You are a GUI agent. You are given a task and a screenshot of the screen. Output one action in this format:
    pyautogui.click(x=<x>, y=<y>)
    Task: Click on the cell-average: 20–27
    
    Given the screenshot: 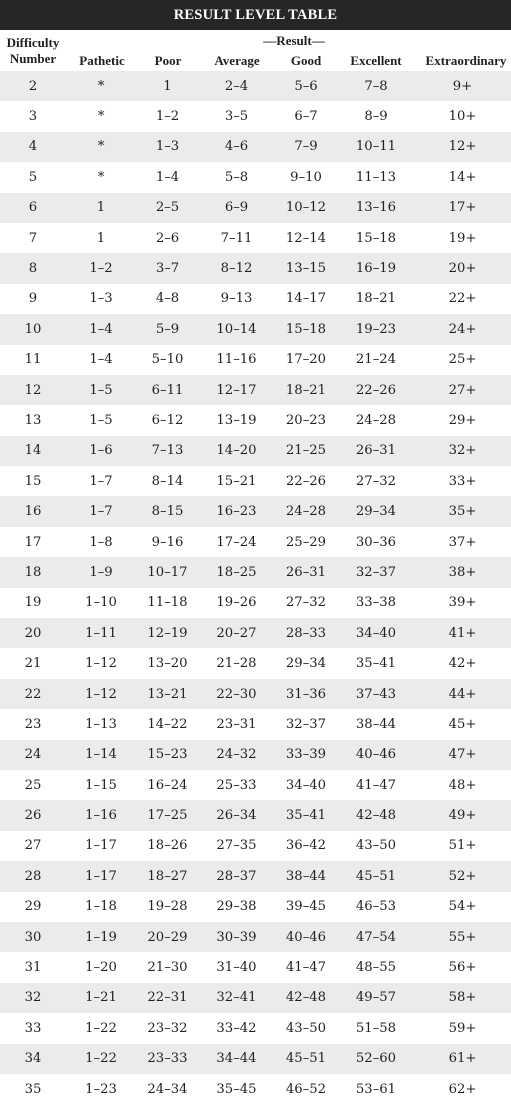 What is the action you would take?
    pyautogui.click(x=236, y=633)
    